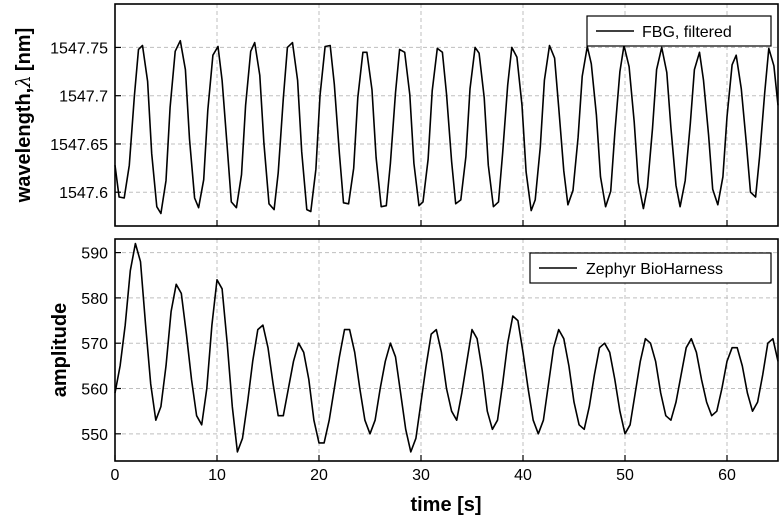 This screenshot has width=779, height=524. Describe the element at coordinates (319, 475) in the screenshot. I see `x-tick-label: 20` at that location.